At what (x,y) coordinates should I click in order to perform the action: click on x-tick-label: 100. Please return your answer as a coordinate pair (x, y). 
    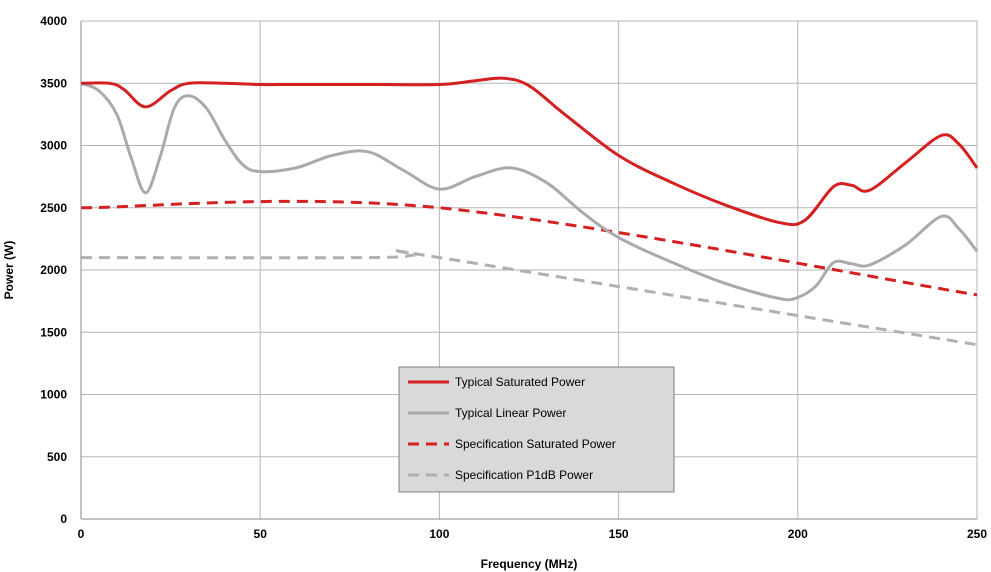
    Looking at the image, I should click on (439, 534).